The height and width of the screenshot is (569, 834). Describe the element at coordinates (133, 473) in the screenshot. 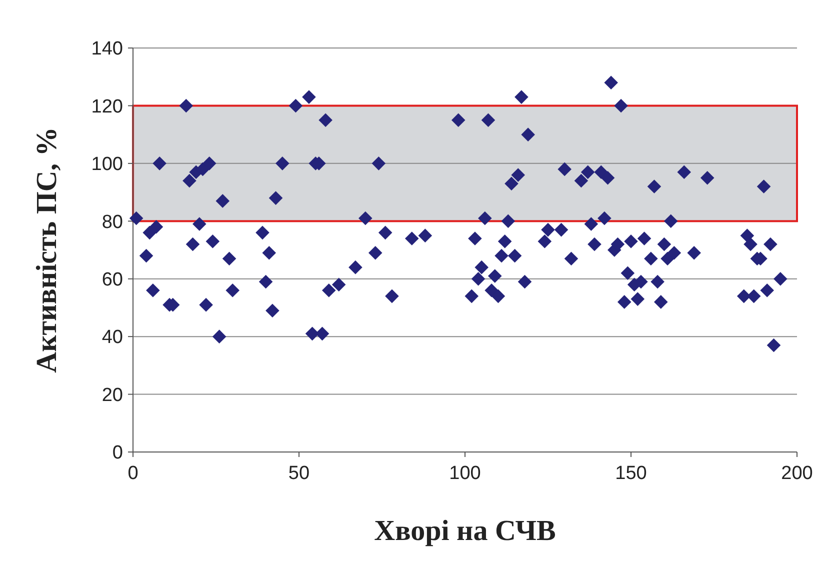

I see `x-tick-label: 0` at that location.